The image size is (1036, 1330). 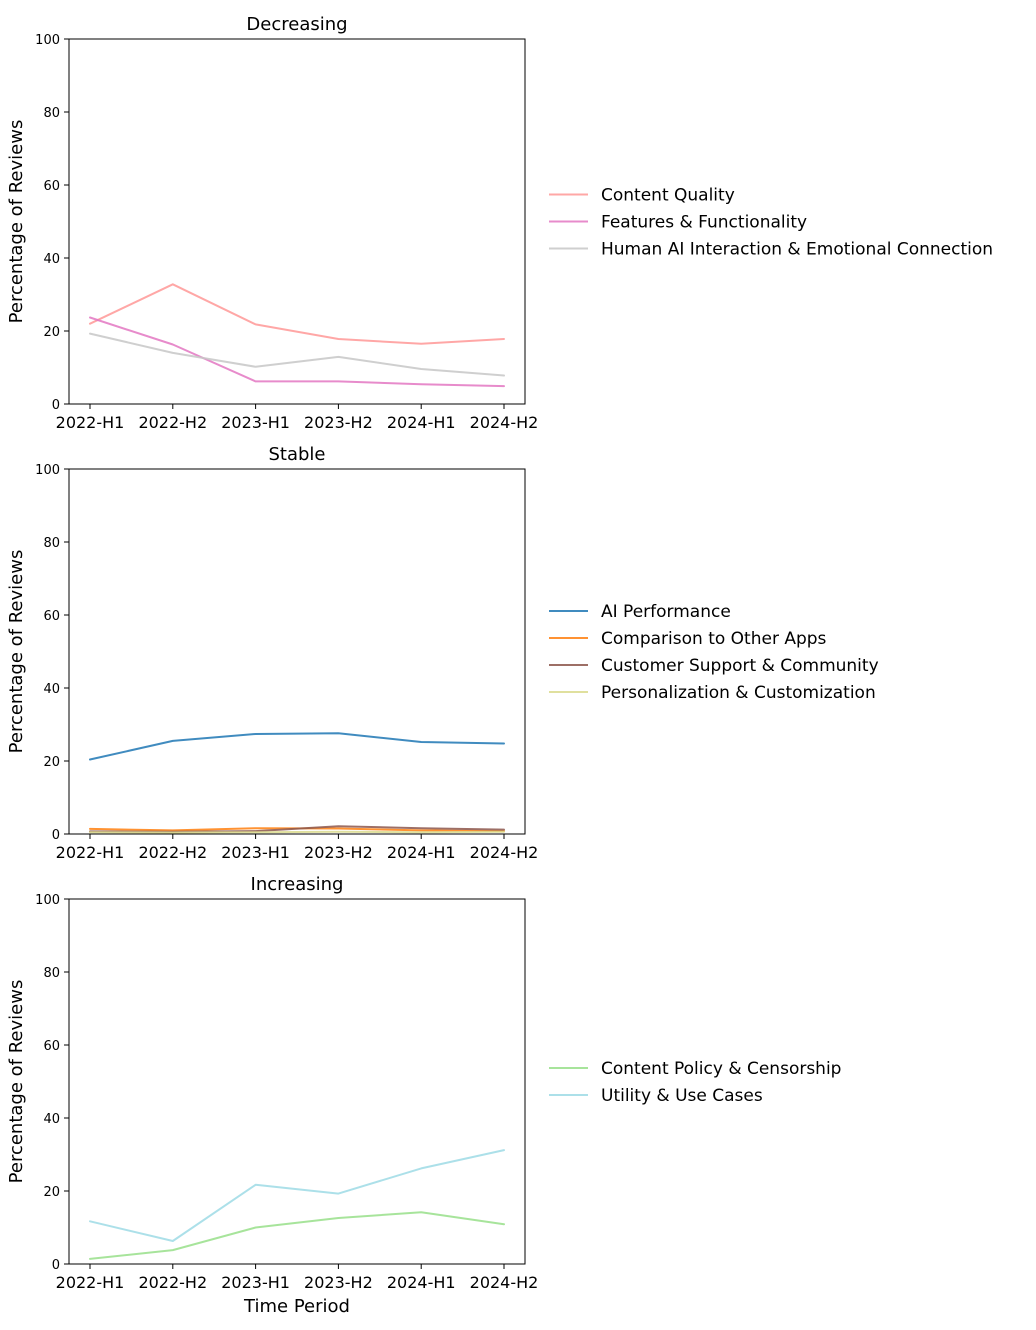 I want to click on series-line-personalization-customization, so click(x=297, y=832).